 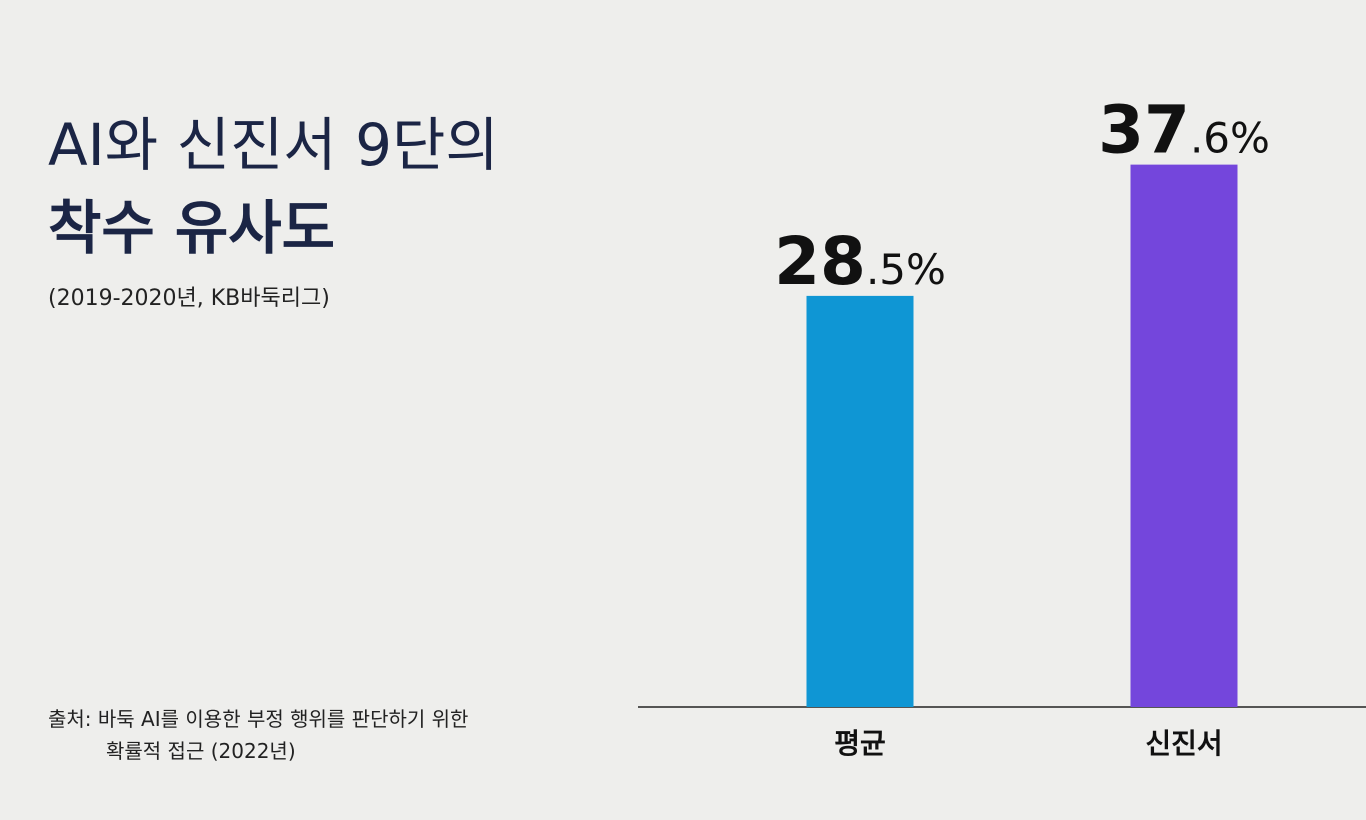 What do you see at coordinates (191, 228) in the screenshot?
I see `chart-title: 착수 유사도` at bounding box center [191, 228].